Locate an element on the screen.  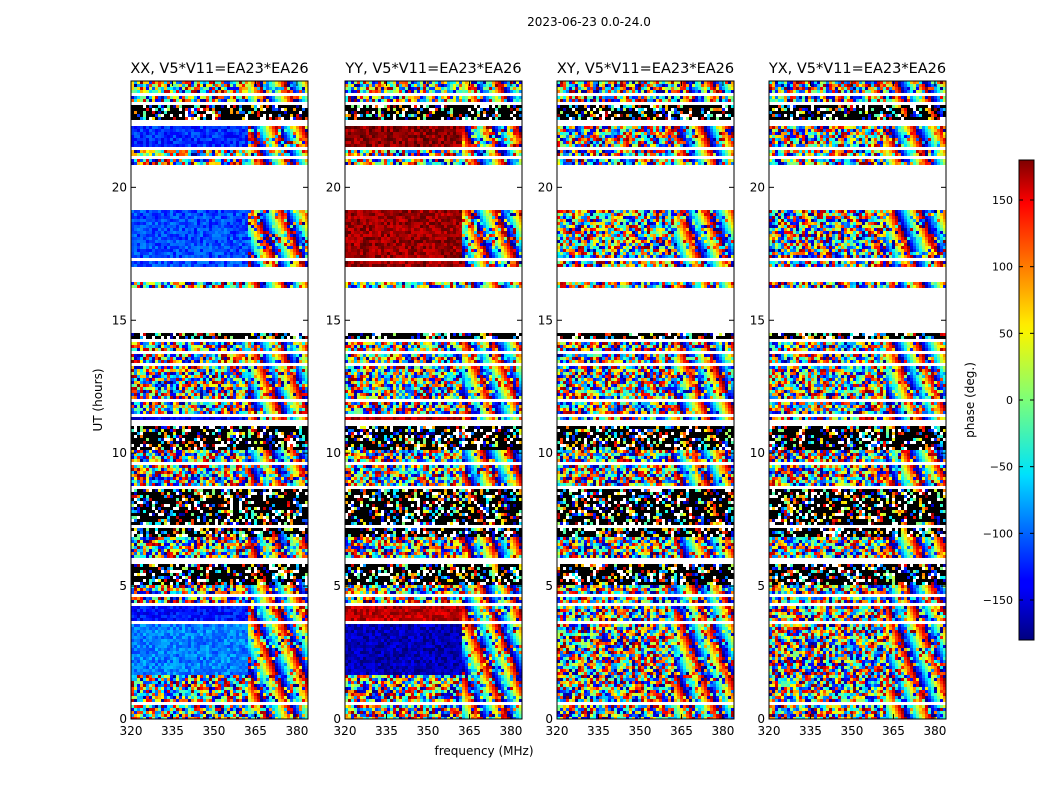
colorbar-tick-label: −100 is located at coordinates (998, 533).